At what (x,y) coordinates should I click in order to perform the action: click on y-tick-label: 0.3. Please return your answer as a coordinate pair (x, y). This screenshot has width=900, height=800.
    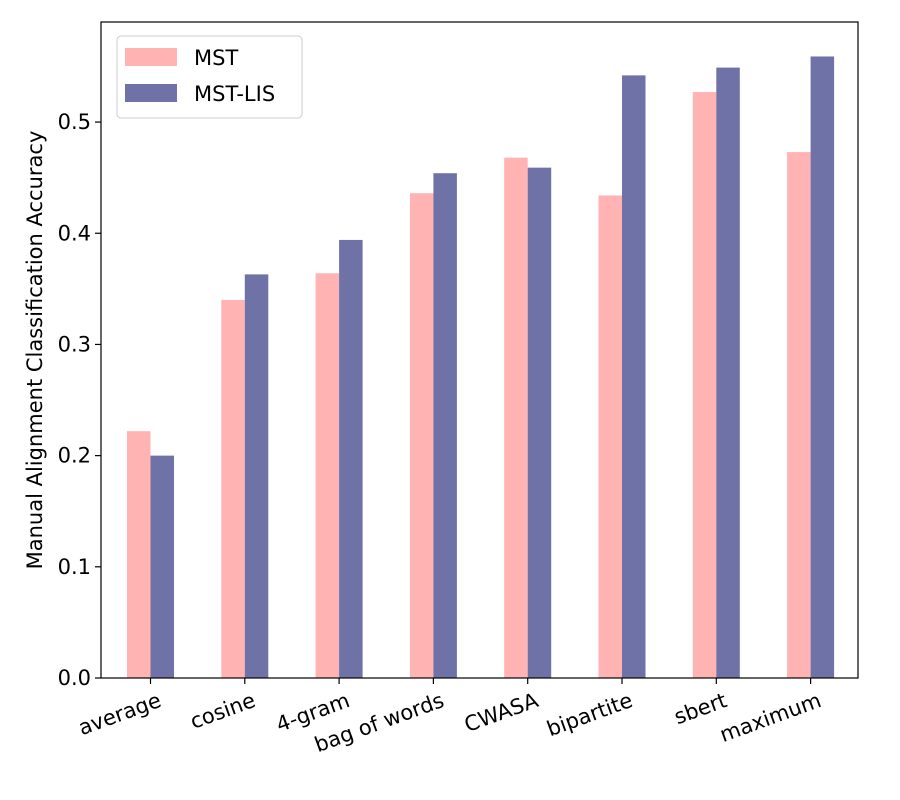
    Looking at the image, I should click on (74, 344).